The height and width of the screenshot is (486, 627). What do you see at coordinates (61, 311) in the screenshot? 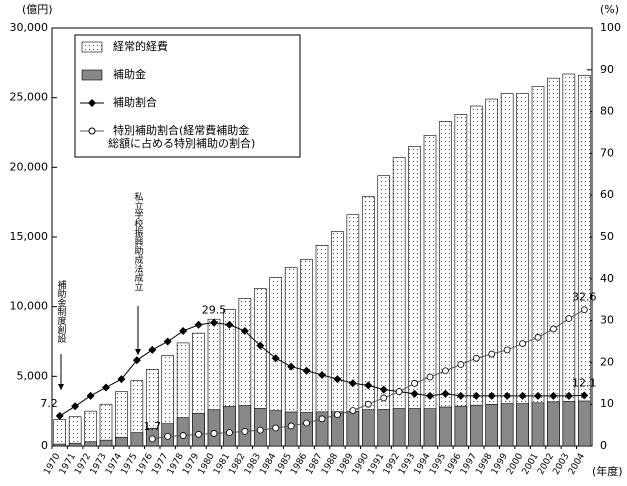
I see `annotation: 補助金制度創設` at bounding box center [61, 311].